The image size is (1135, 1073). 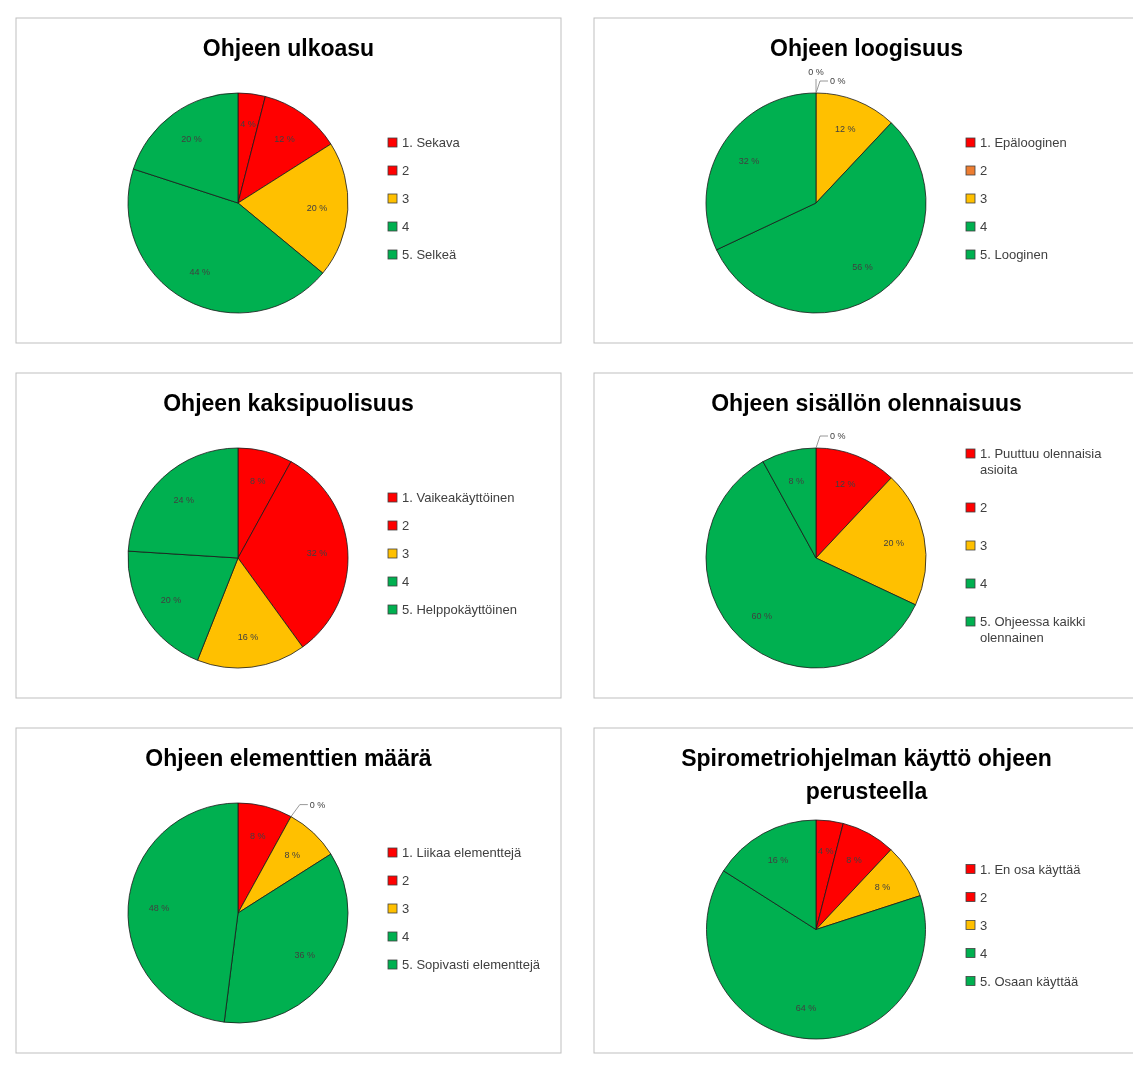 I want to click on chart-title: Ohjeen ulkoasu, so click(x=288, y=48).